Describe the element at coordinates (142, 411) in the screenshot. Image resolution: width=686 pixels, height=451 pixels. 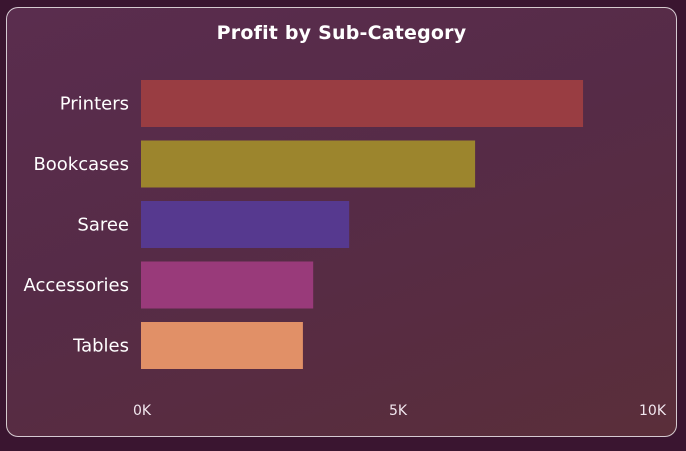
I see `x-tick-label: 0K` at that location.